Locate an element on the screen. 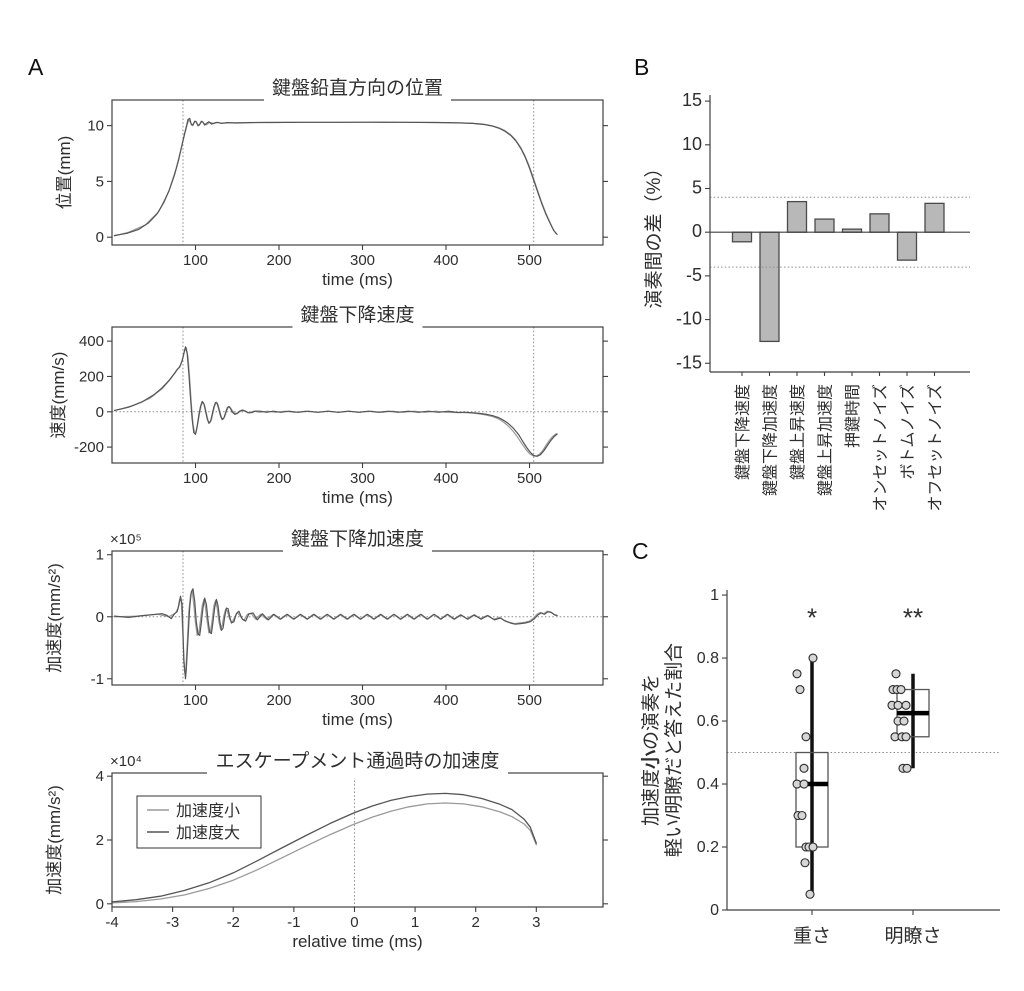 The height and width of the screenshot is (991, 1024). category-label: 鍵盤上昇速度 is located at coordinates (798, 432).